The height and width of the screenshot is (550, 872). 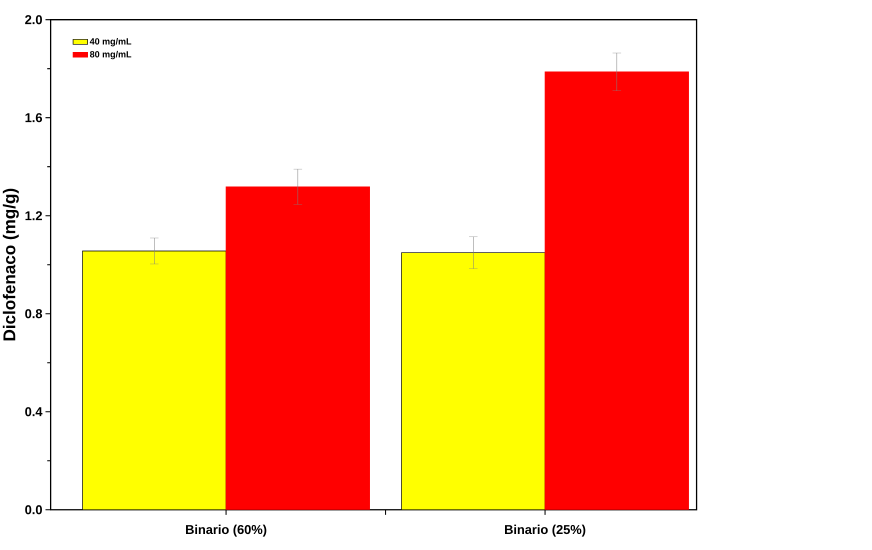 I want to click on legend-label: 80 mg/mL, so click(x=111, y=55).